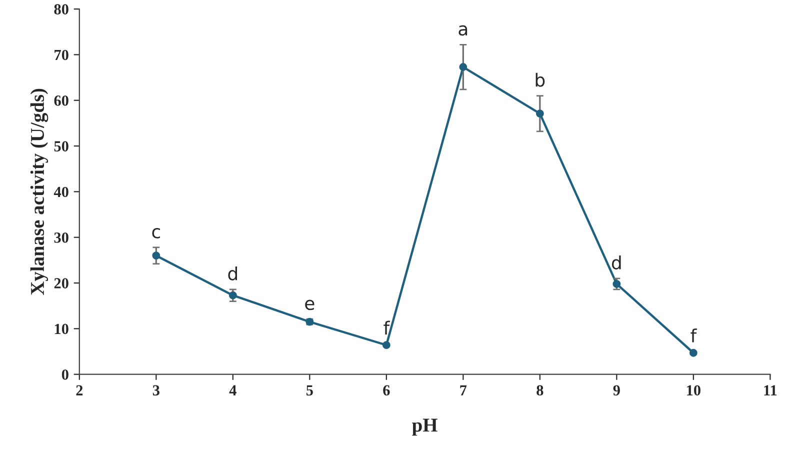 This screenshot has height=451, width=794. I want to click on annotation: a, so click(463, 30).